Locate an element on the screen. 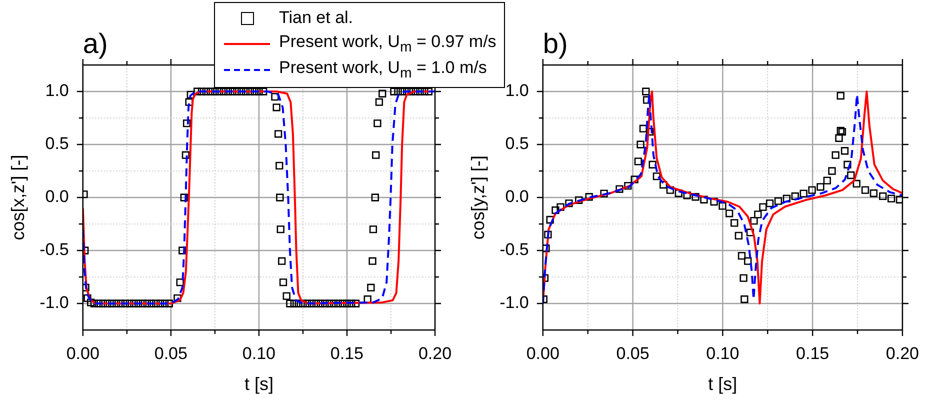  chart-title: b) is located at coordinates (555, 43).